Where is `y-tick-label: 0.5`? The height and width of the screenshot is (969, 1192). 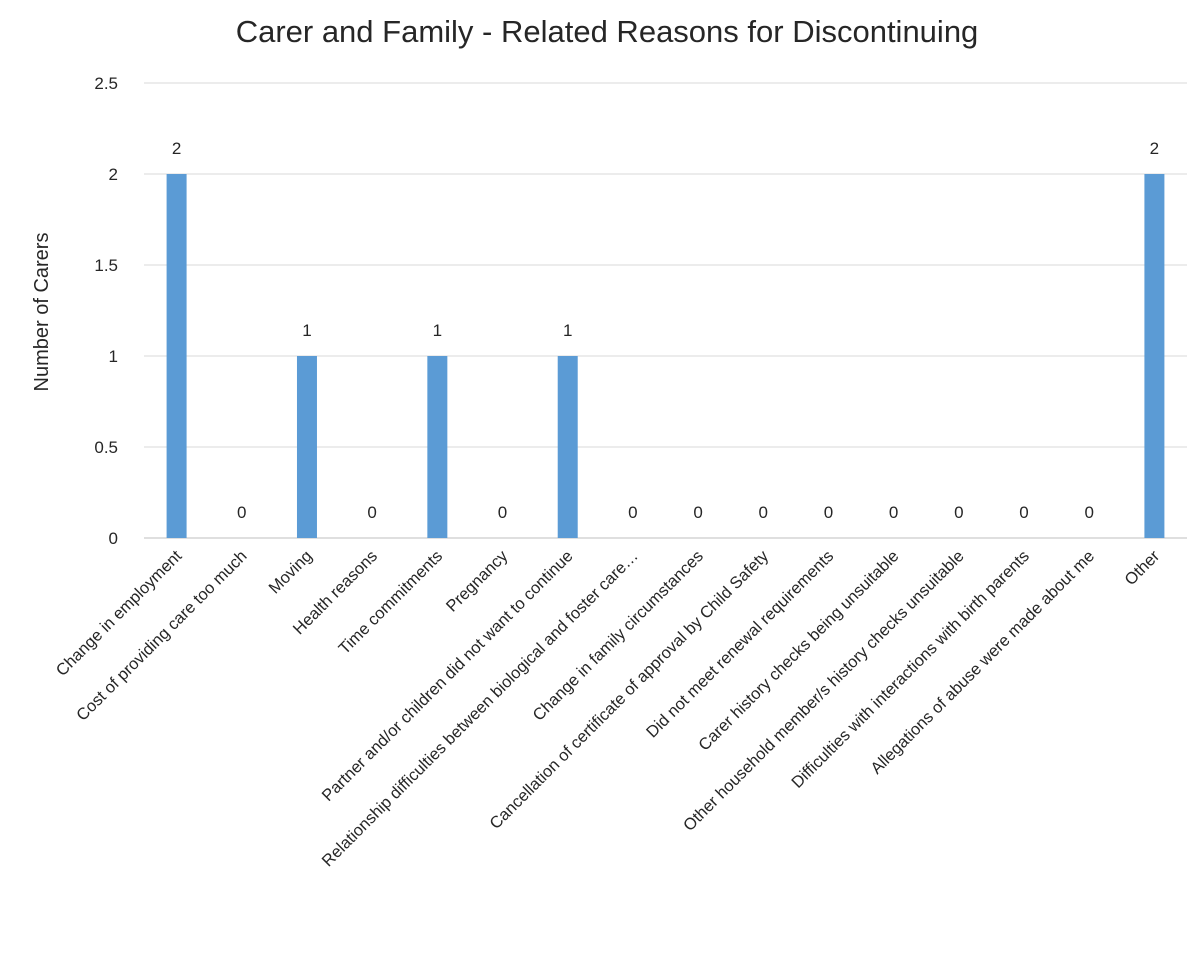 y-tick-label: 0.5 is located at coordinates (106, 447).